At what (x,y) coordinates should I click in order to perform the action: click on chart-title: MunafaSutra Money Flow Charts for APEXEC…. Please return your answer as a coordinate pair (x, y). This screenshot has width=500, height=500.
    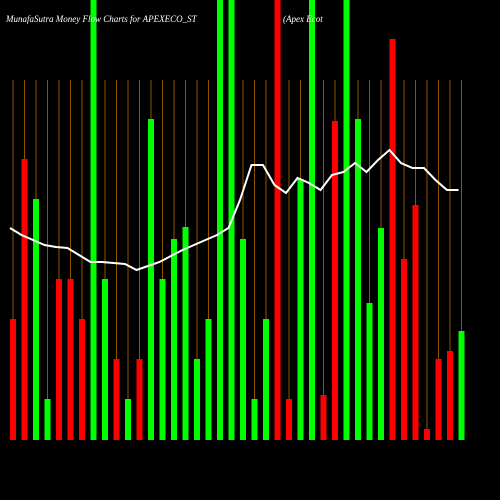
    Looking at the image, I should click on (101, 19).